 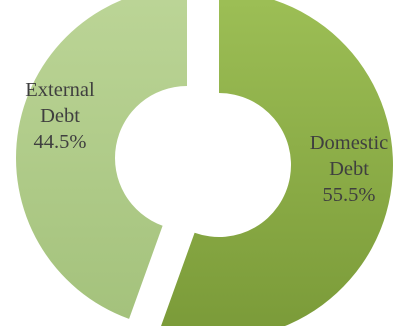 What do you see at coordinates (60, 142) in the screenshot?
I see `data-label-external-line-3: 44.5%` at bounding box center [60, 142].